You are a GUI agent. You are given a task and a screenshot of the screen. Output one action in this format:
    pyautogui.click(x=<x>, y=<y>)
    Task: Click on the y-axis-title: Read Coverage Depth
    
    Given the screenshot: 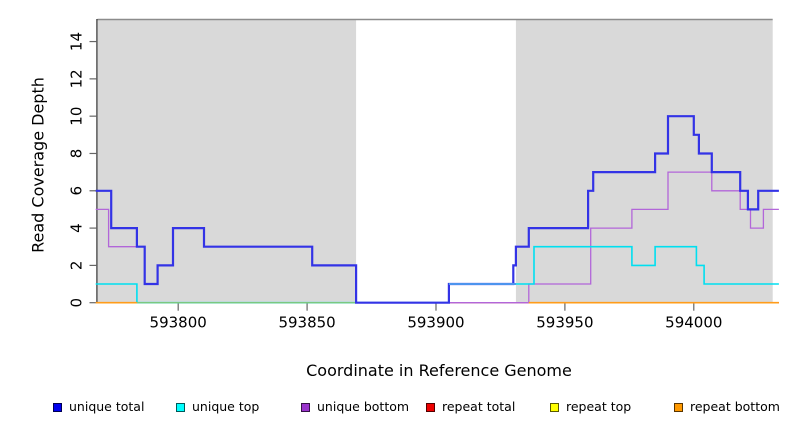 What is the action you would take?
    pyautogui.click(x=38, y=165)
    